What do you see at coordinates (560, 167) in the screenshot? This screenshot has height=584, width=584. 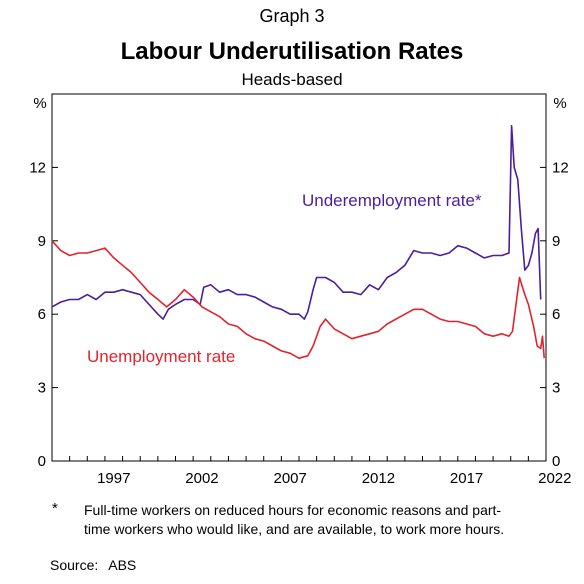 I see `y-tick-label-right: 12` at bounding box center [560, 167].